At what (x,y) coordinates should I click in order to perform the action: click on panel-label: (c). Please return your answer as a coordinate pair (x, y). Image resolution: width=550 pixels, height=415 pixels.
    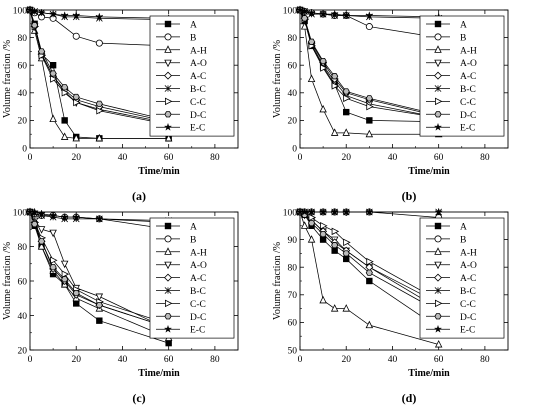
    Looking at the image, I should click on (138, 398).